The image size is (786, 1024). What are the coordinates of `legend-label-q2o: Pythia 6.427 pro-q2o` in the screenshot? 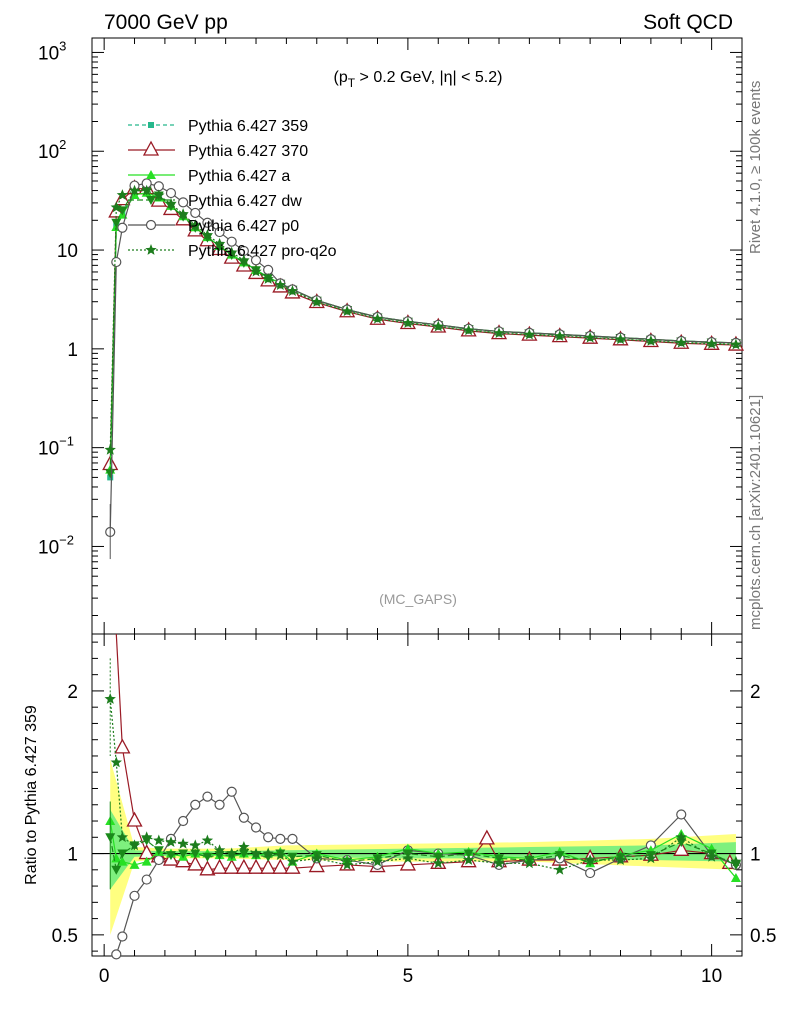 It's located at (262, 251).